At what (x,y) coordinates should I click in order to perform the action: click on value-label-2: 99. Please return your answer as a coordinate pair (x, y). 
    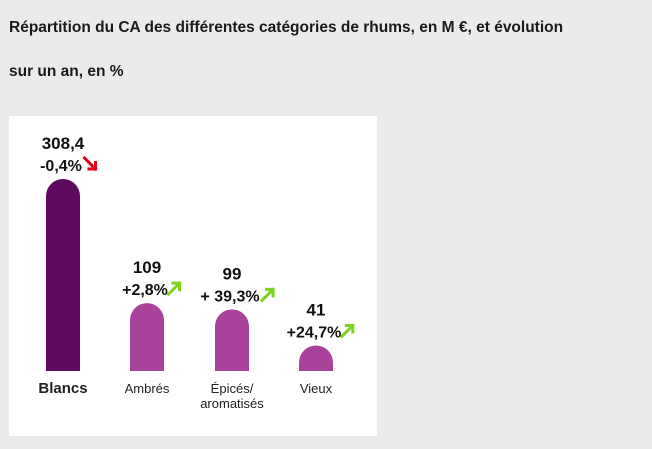
    Looking at the image, I should click on (232, 273).